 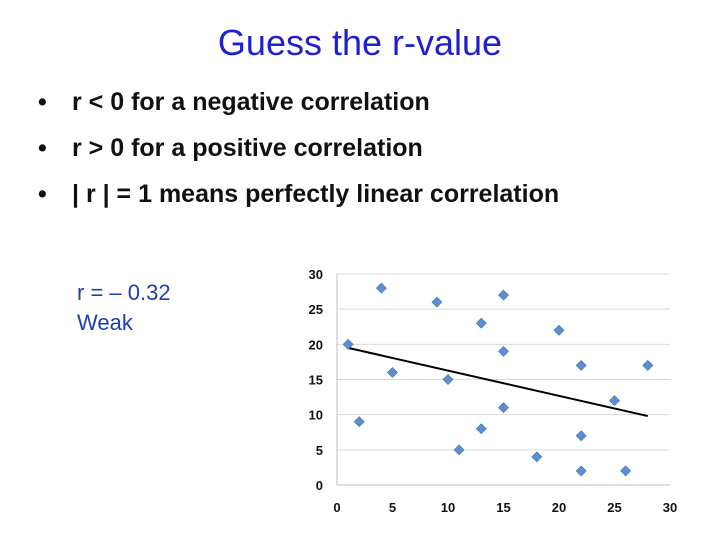 What do you see at coordinates (124, 308) in the screenshot?
I see `r-value-annotation: r = – 0.32 Weak` at bounding box center [124, 308].